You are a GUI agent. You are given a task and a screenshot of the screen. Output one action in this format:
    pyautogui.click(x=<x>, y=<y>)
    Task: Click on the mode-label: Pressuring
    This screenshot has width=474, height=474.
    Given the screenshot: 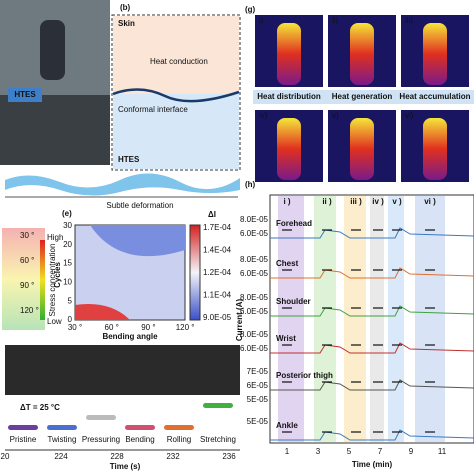 What is the action you would take?
    pyautogui.click(x=101, y=439)
    